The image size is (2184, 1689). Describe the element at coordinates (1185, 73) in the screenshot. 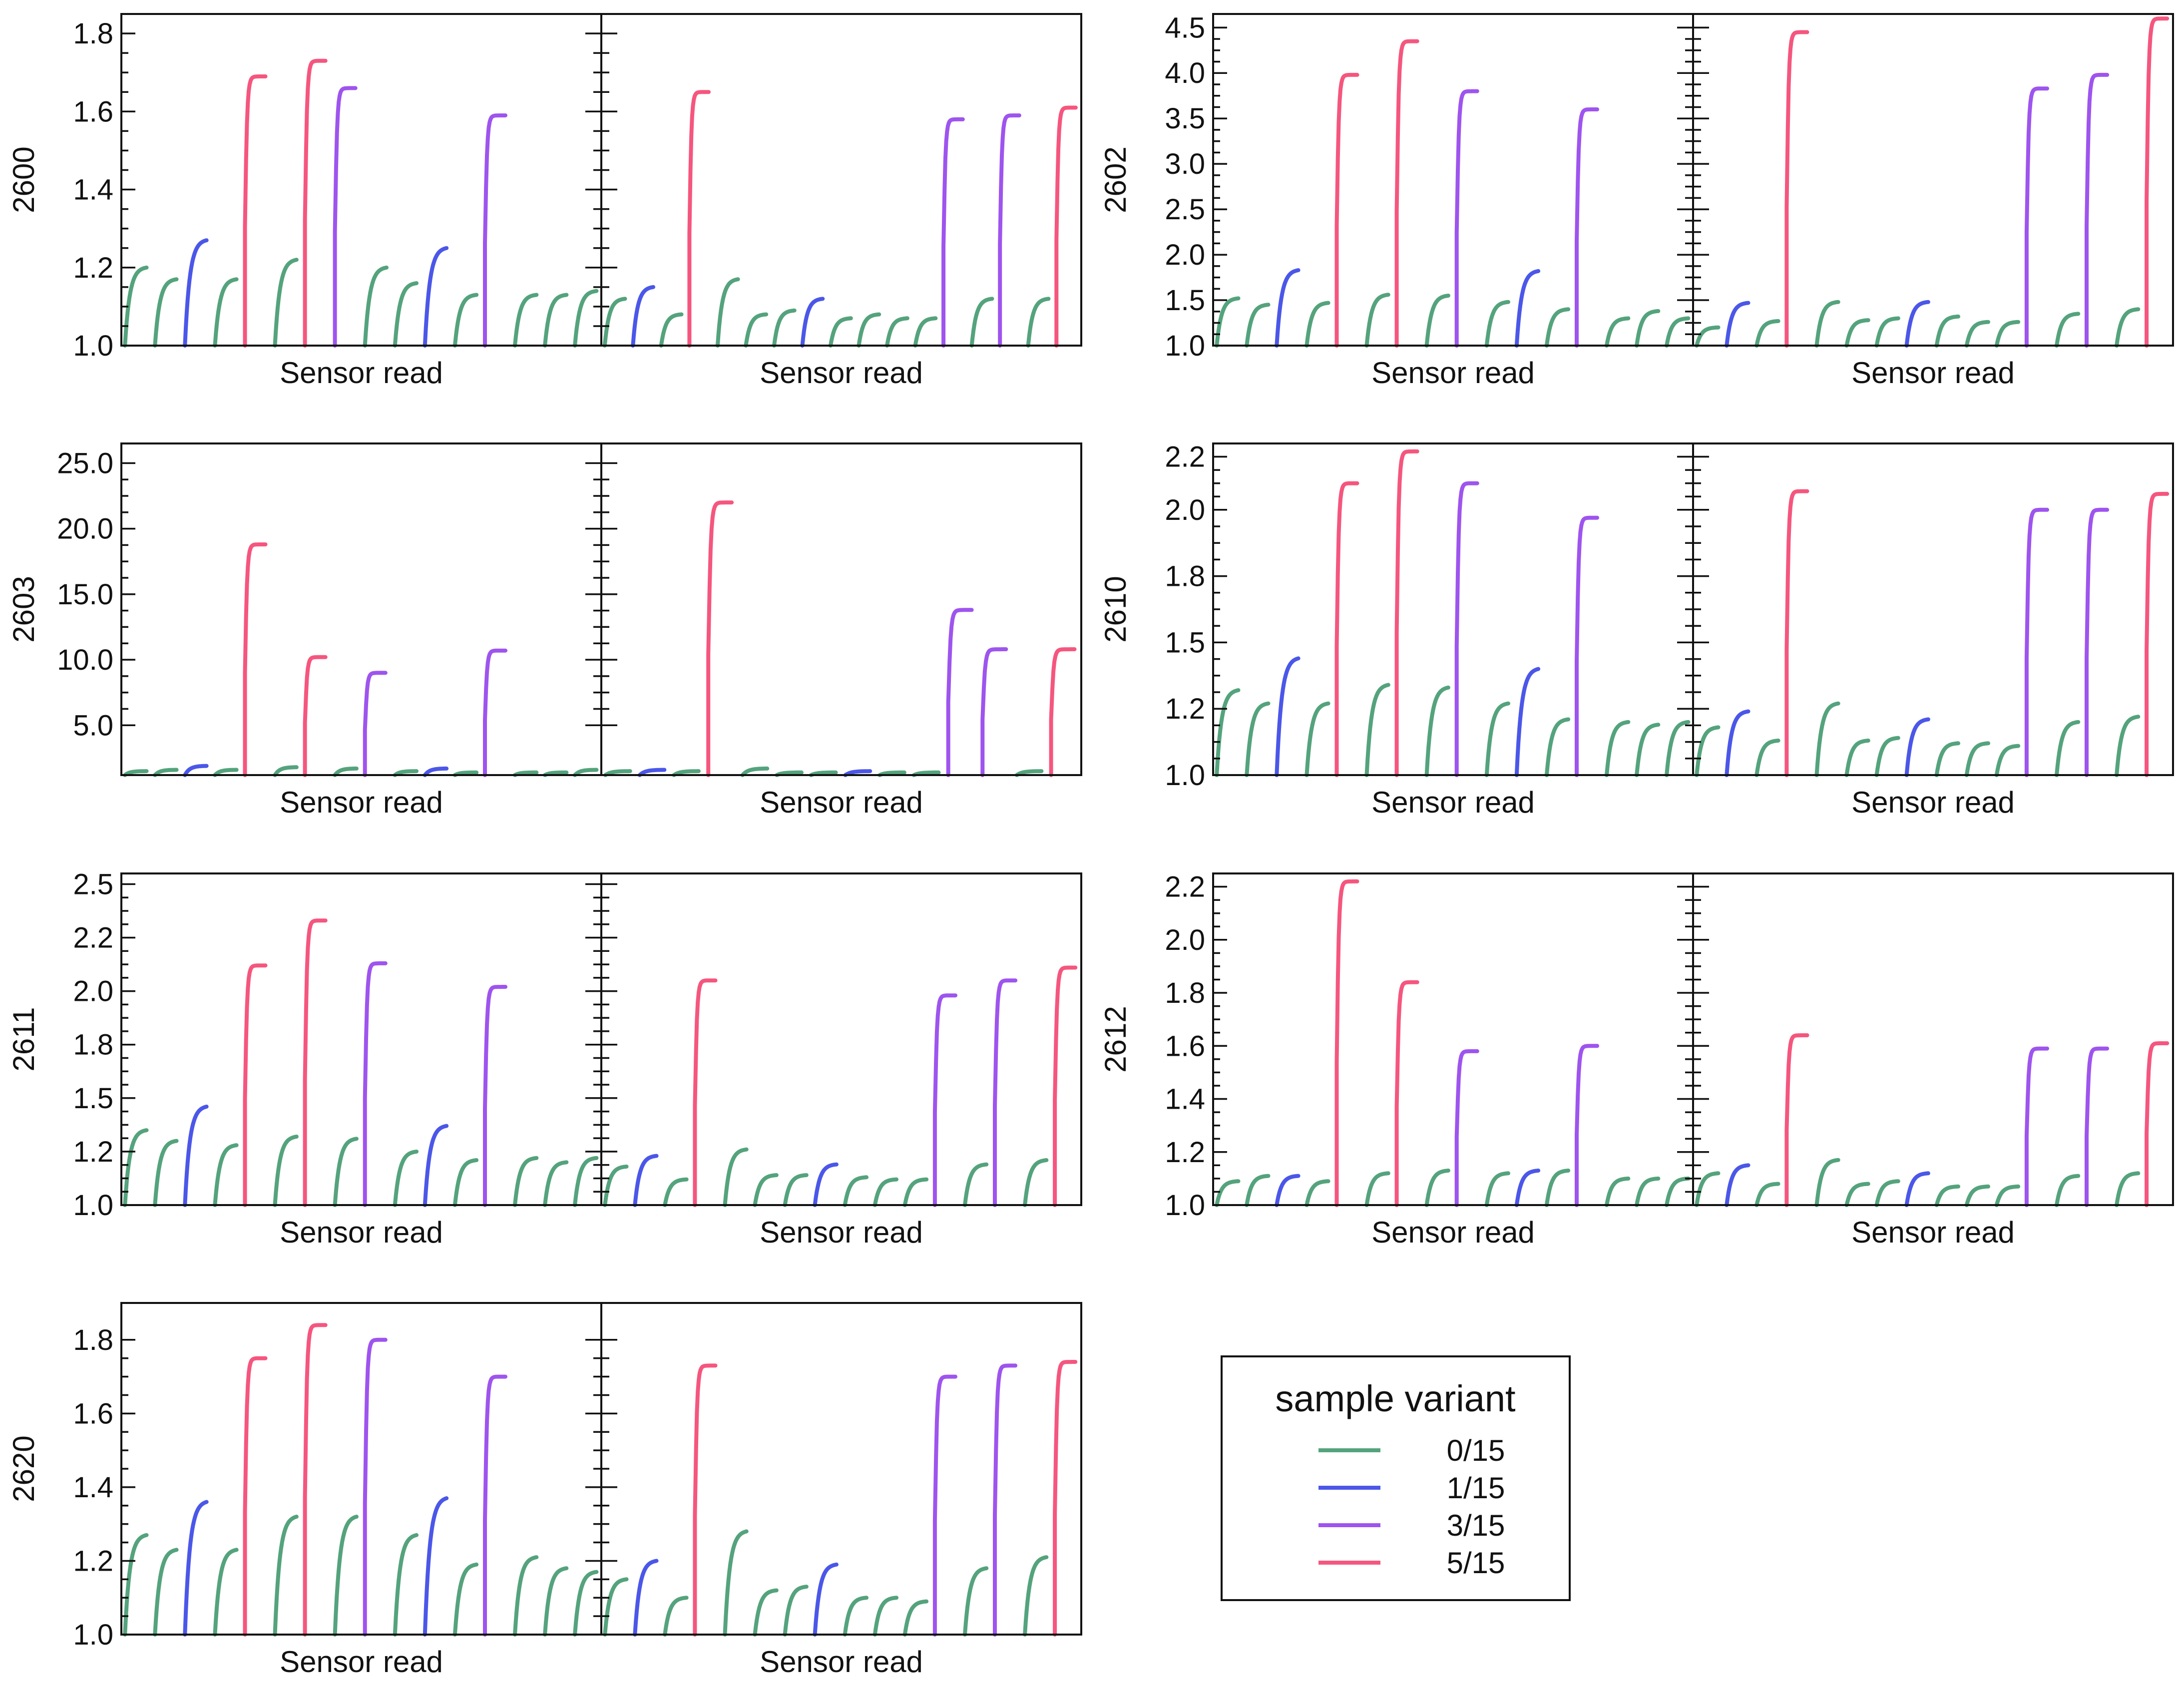

I see `y-tick-label: 4.0` at that location.